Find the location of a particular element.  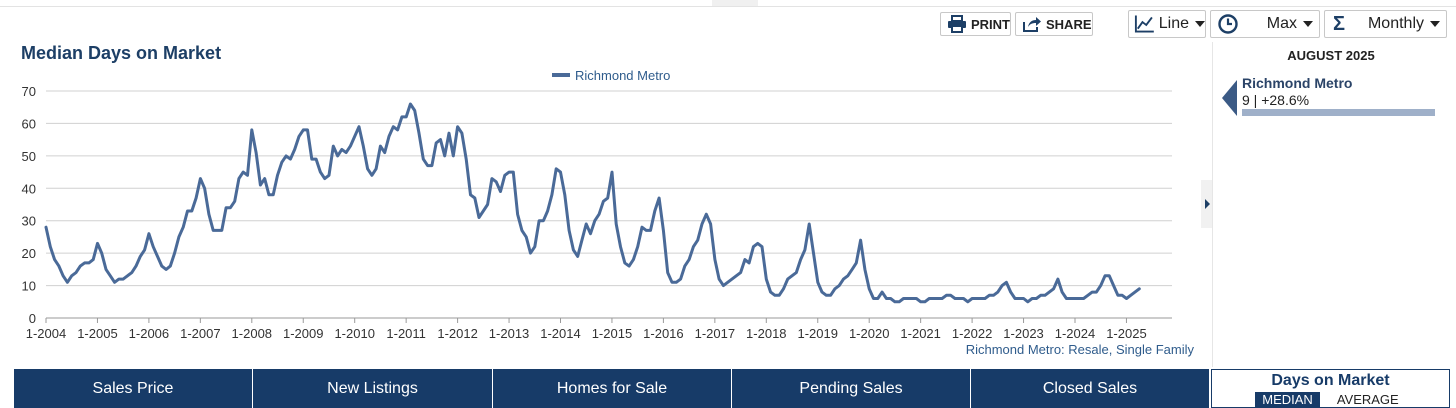

side-divider is located at coordinates (1212, 204).